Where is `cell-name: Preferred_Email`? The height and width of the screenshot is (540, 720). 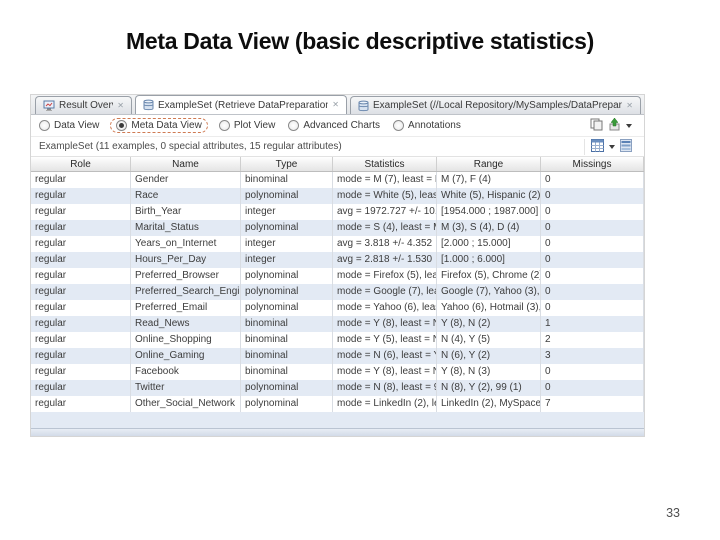 cell-name: Preferred_Email is located at coordinates (186, 308).